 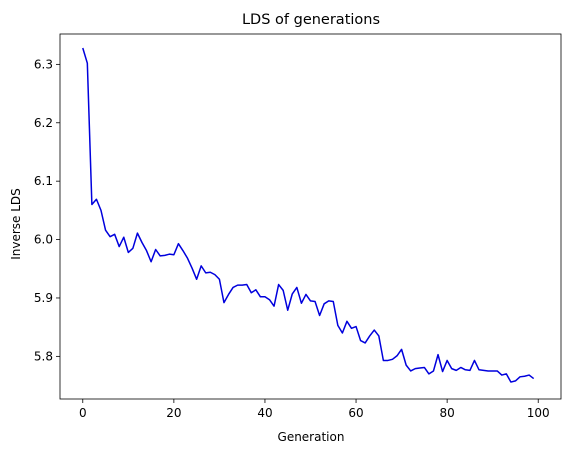 I want to click on x-tick-label: 80, so click(x=446, y=413).